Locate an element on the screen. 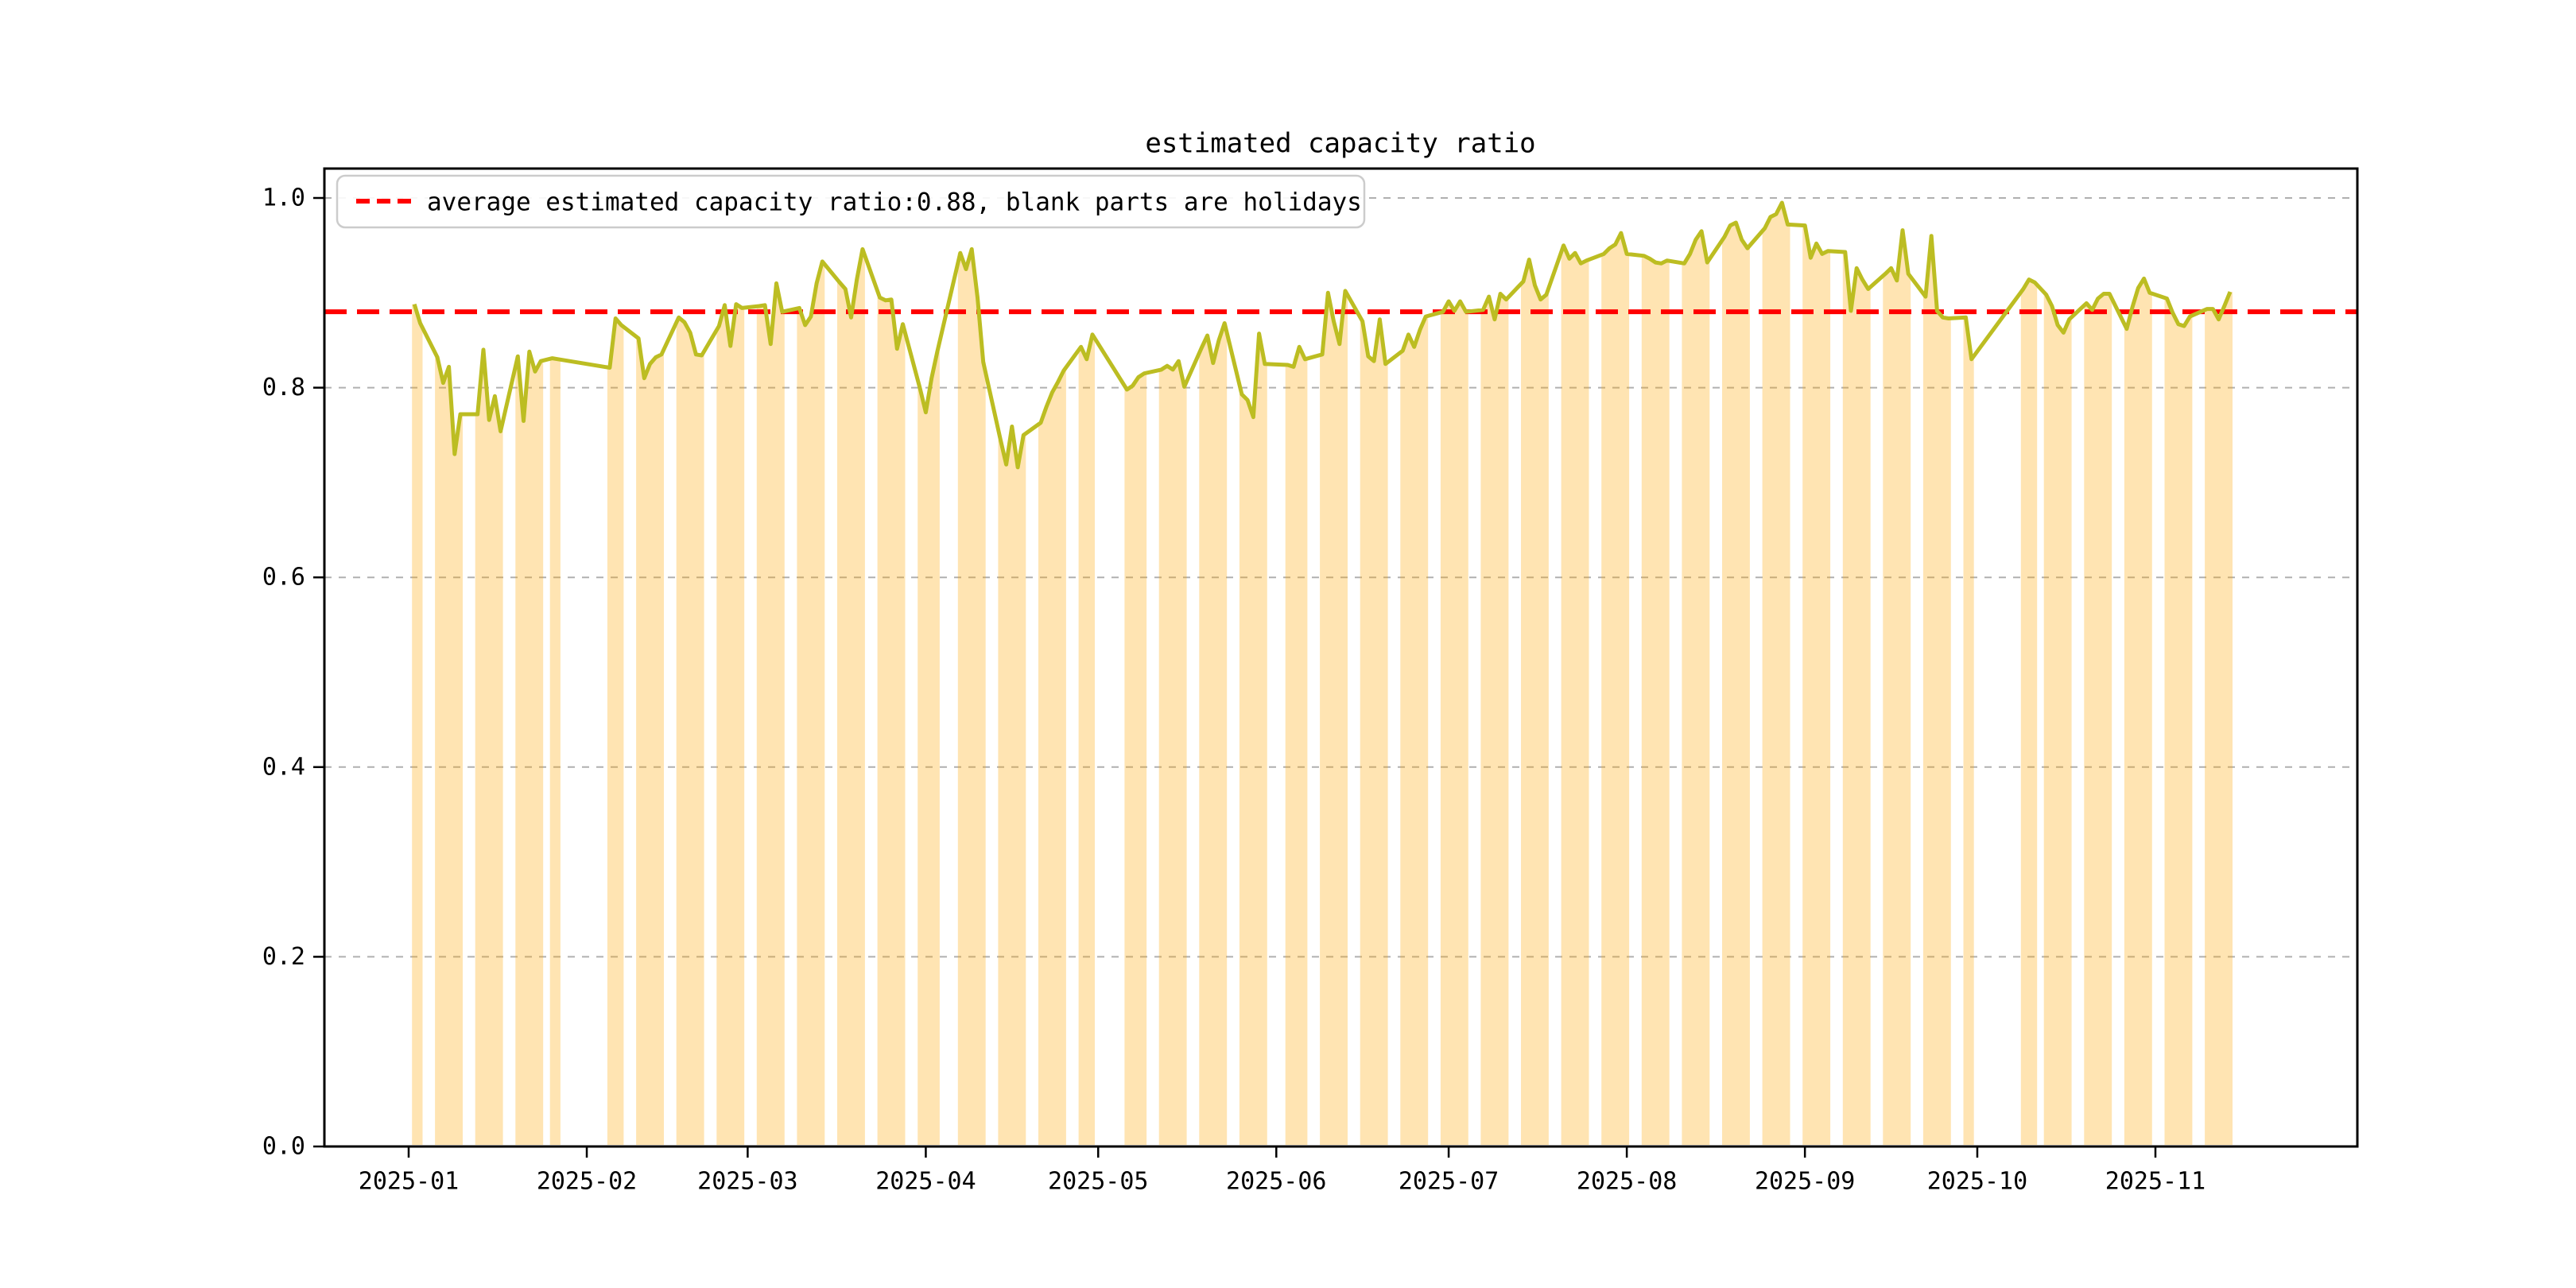 The height and width of the screenshot is (1288, 2576). x-tick-label: 2025-03 is located at coordinates (747, 1182).